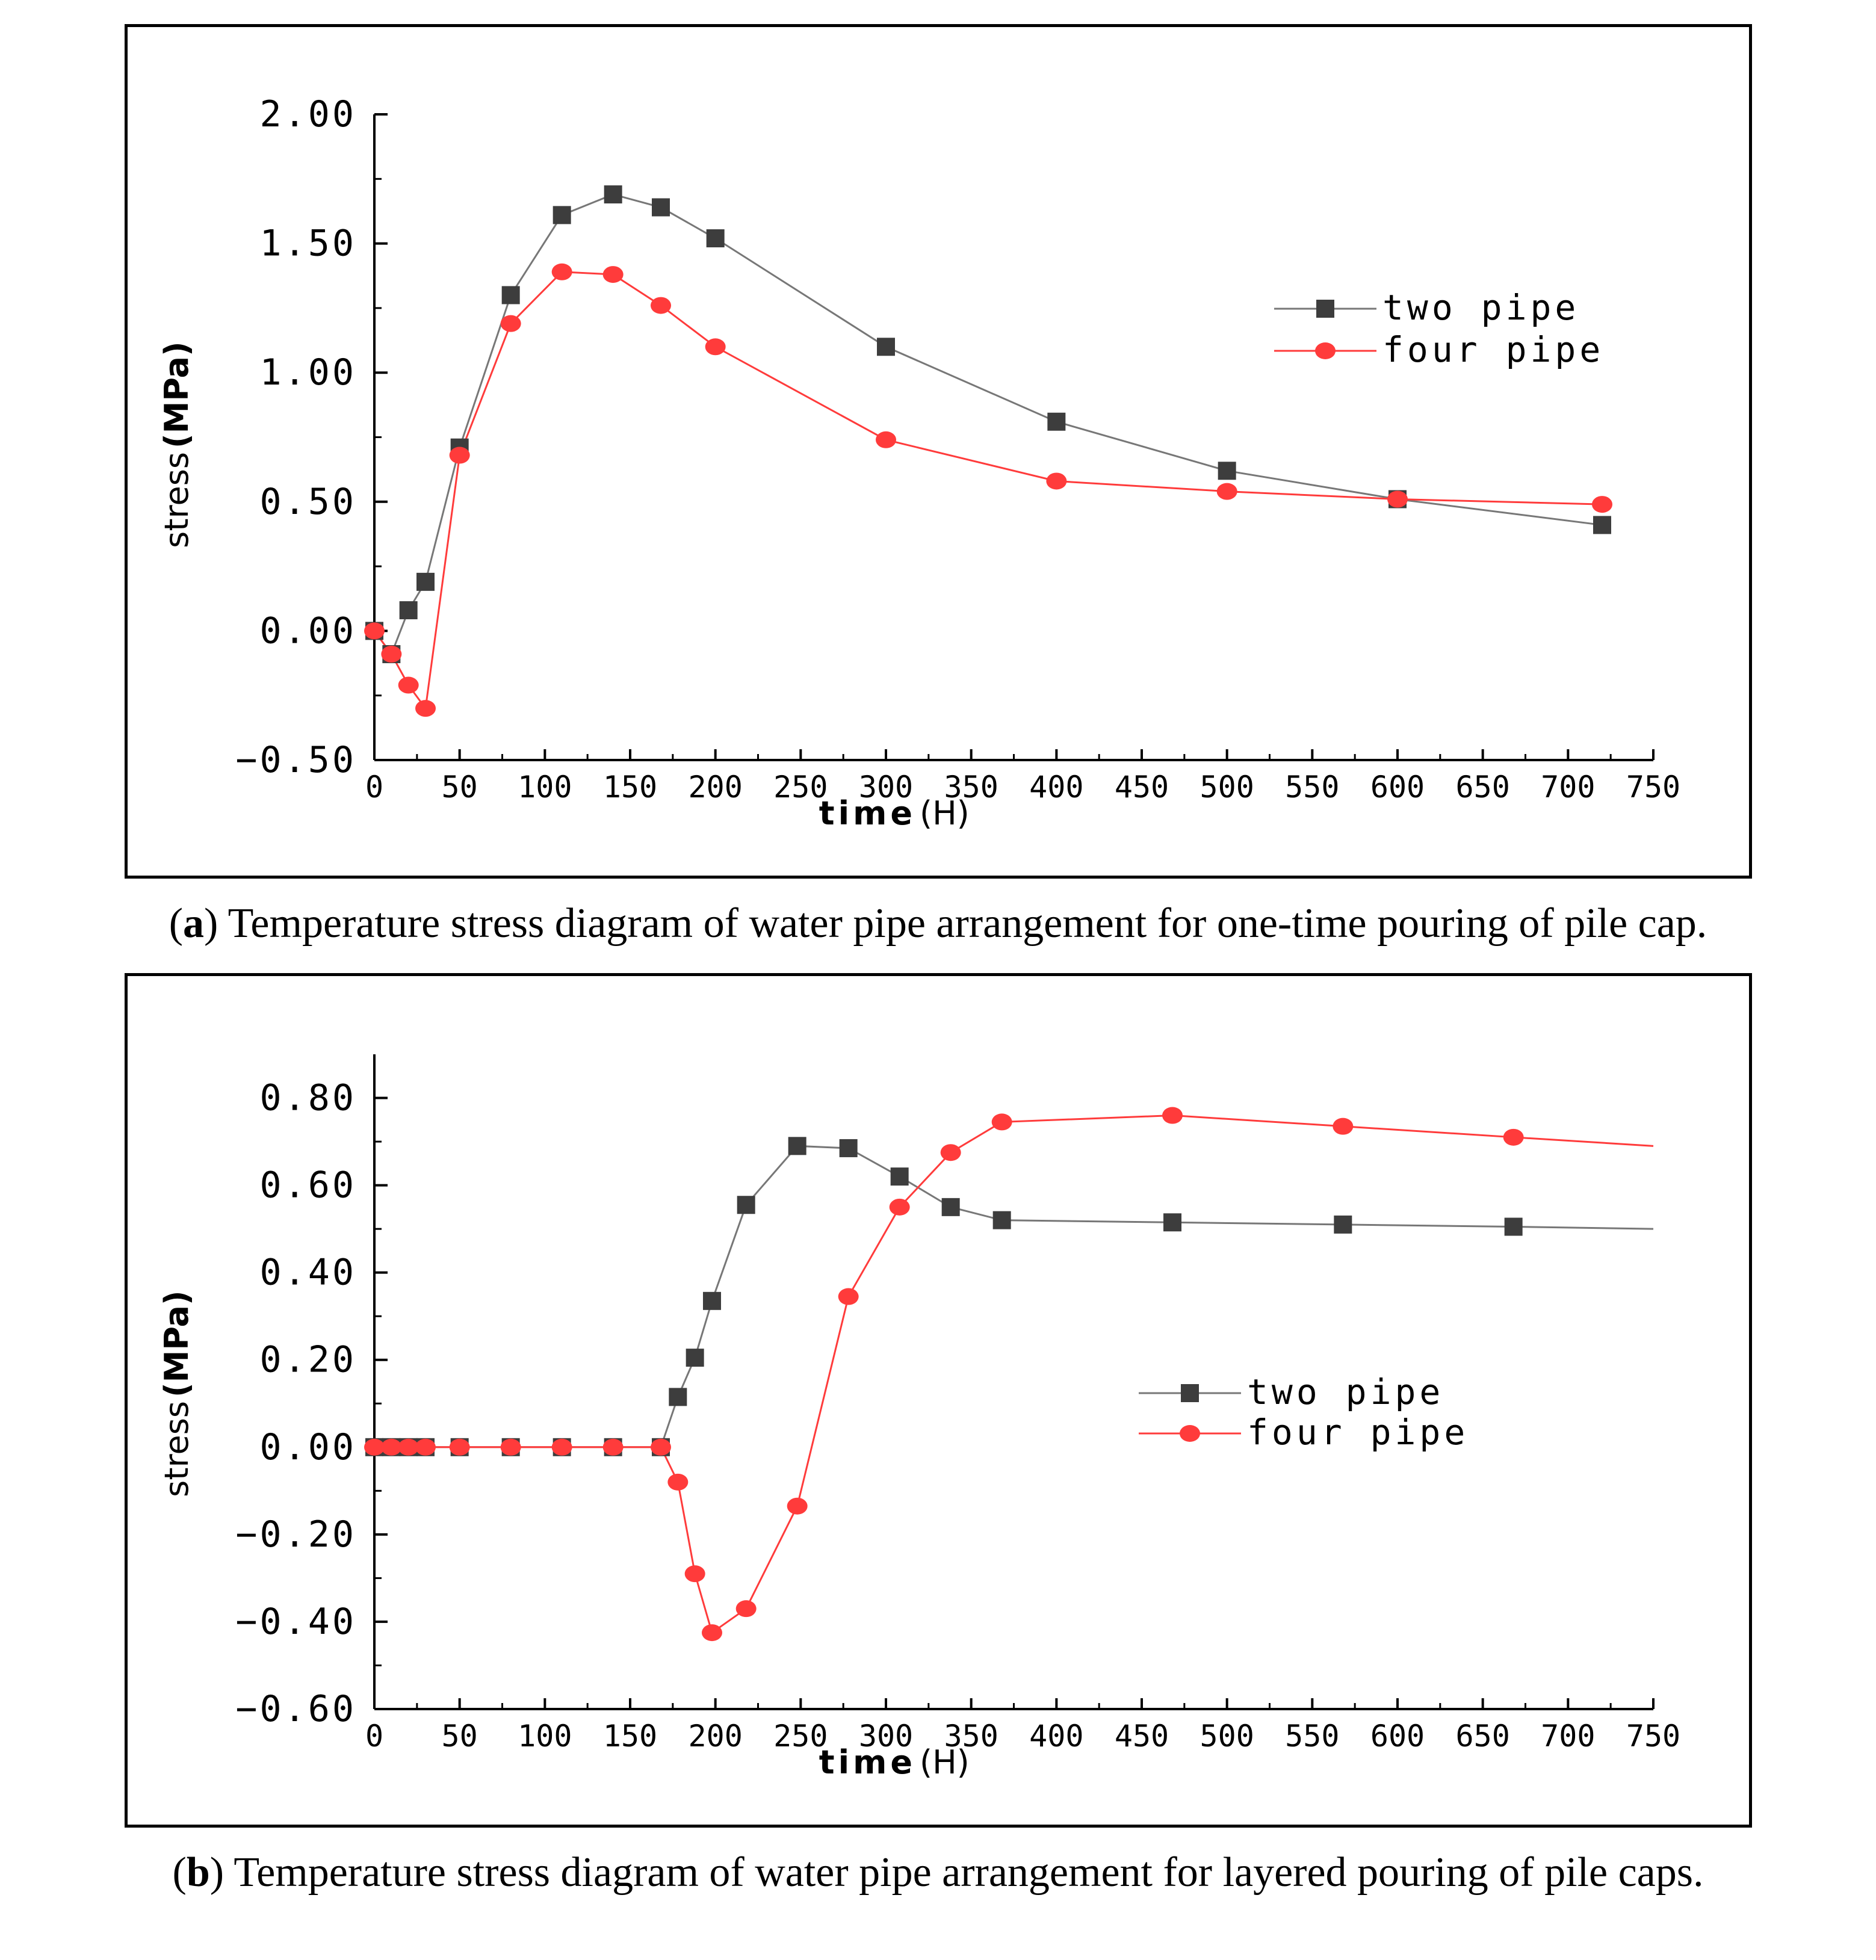 This screenshot has height=1960, width=1876. What do you see at coordinates (177, 500) in the screenshot?
I see `chart-a-ylabel: stress` at bounding box center [177, 500].